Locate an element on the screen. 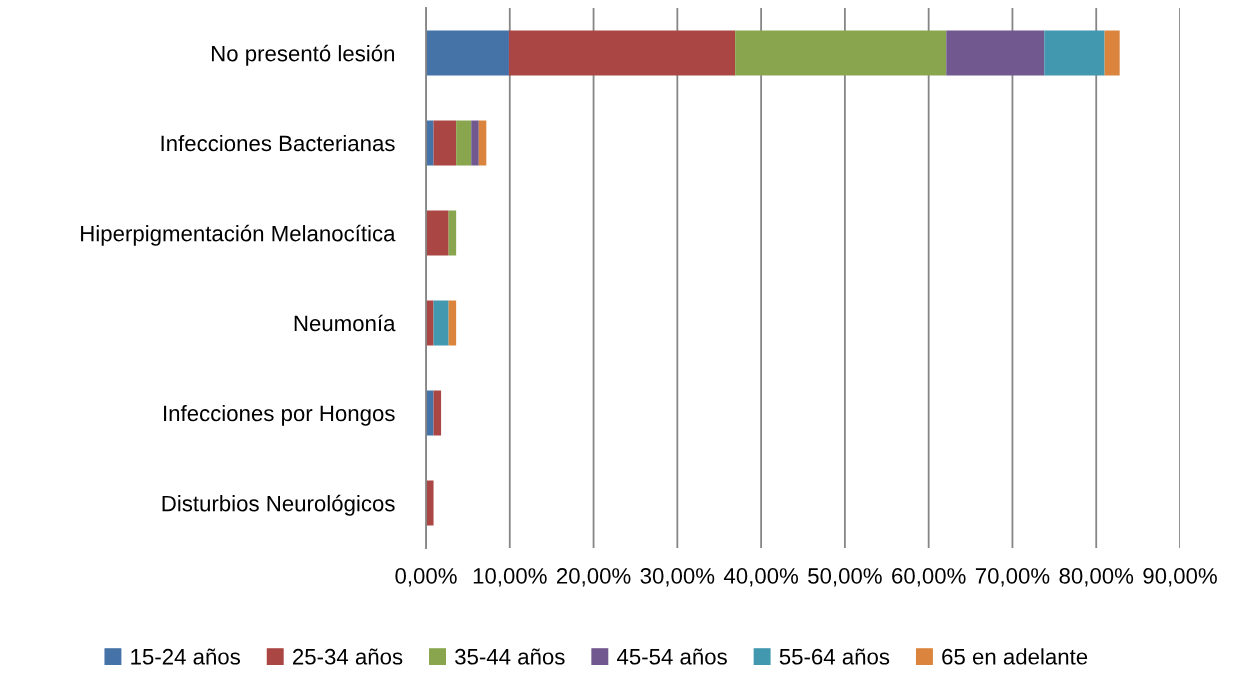 The height and width of the screenshot is (689, 1243). y-tick-label: Neumonía is located at coordinates (345, 323).